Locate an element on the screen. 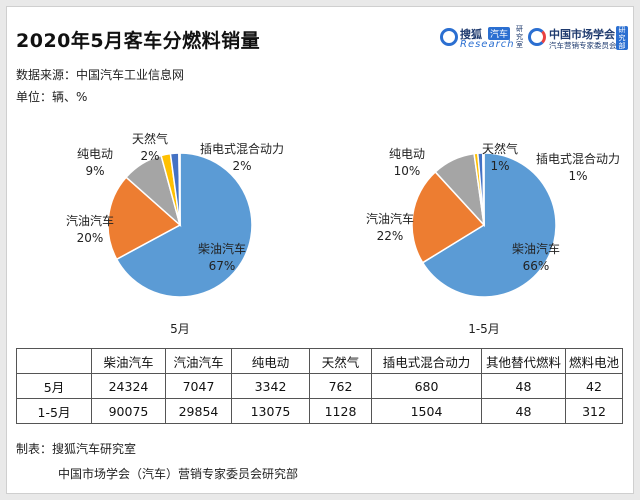  footer-line-1: 制表：搜狐汽车研究室 is located at coordinates (76, 449).